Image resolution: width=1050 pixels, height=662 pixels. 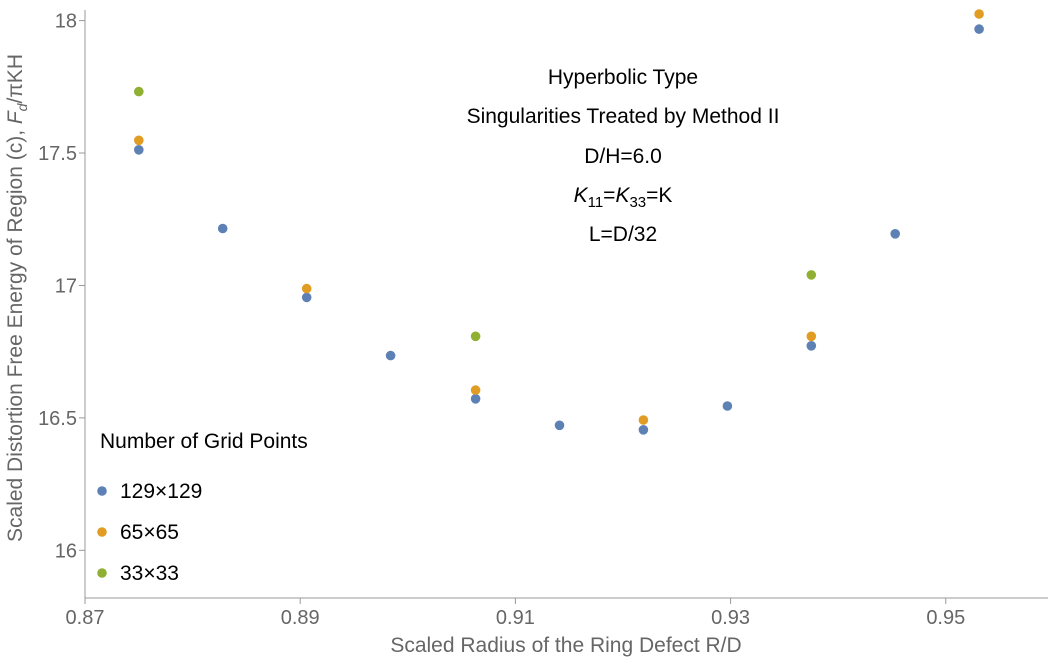 I want to click on y-tick-label: 16, so click(x=66, y=551).